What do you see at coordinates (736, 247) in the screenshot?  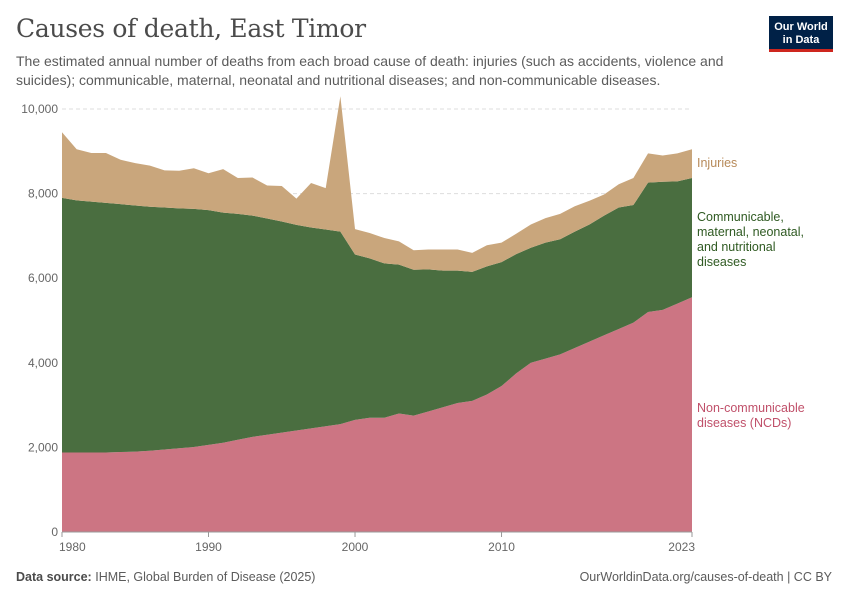 I see `label-line: and nutritional` at bounding box center [736, 247].